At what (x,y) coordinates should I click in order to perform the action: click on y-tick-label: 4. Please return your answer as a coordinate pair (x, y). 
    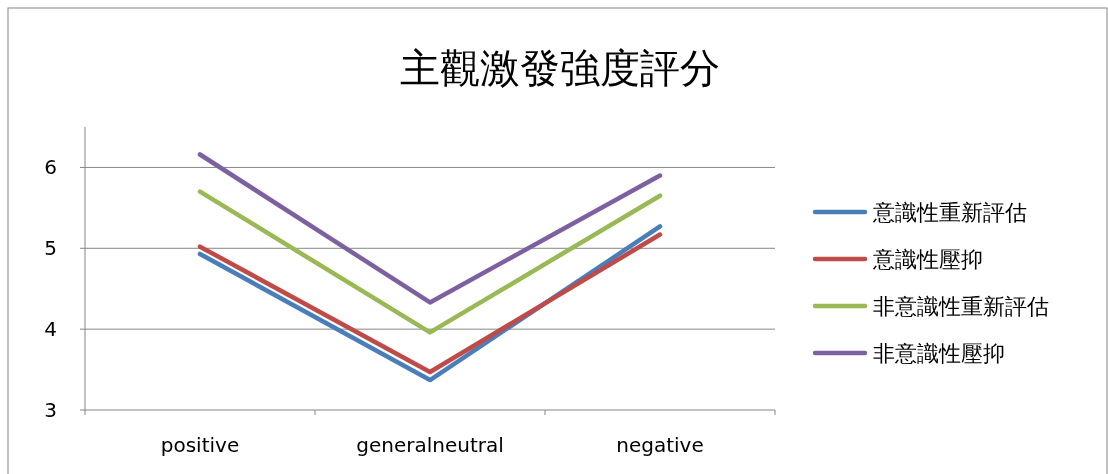
    Looking at the image, I should click on (50, 329).